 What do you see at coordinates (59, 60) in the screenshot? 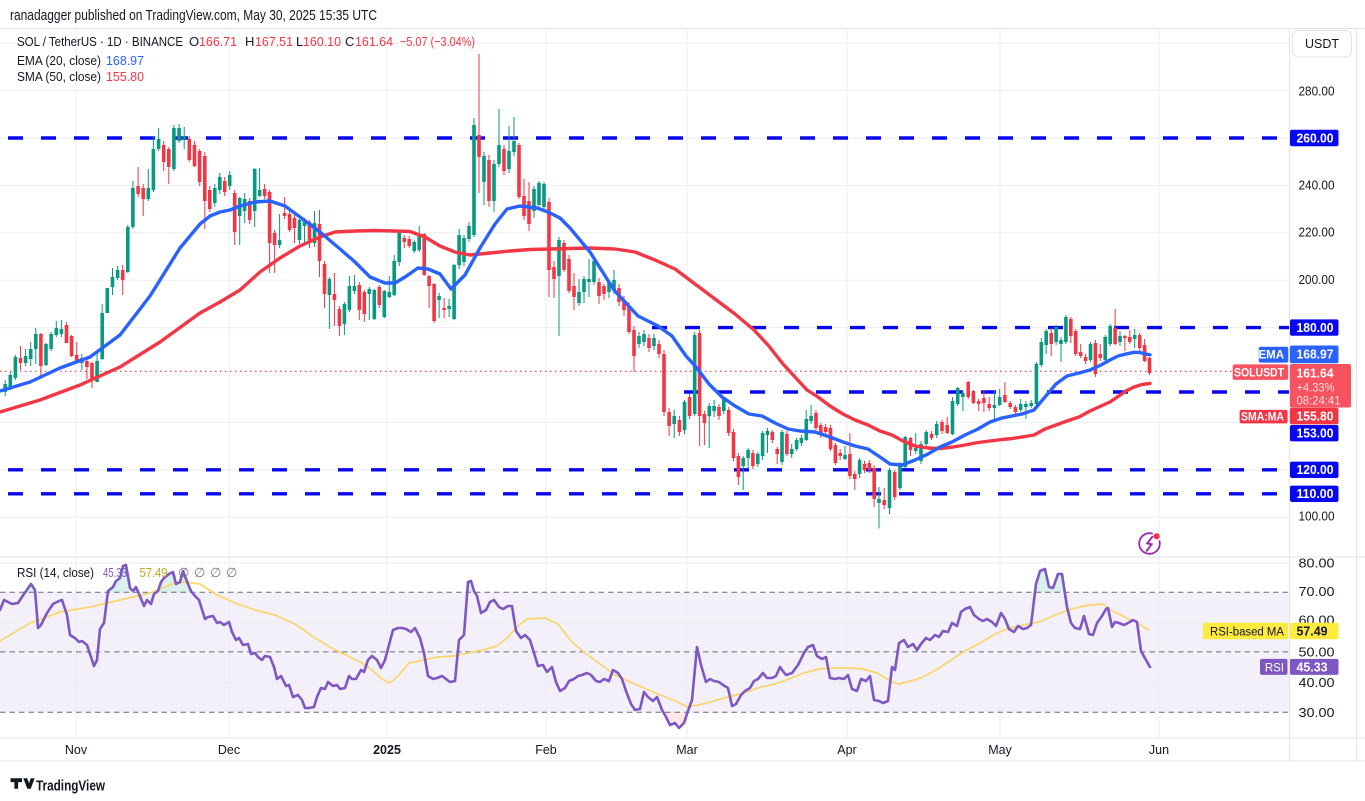
I see `svg-text: EMA (20, close)` at bounding box center [59, 60].